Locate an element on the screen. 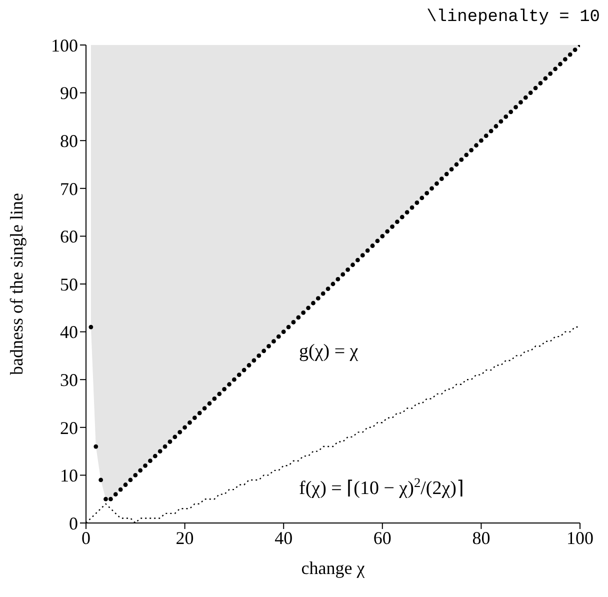 This screenshot has width=608, height=597. y-tick-label: 0 is located at coordinates (73, 523).